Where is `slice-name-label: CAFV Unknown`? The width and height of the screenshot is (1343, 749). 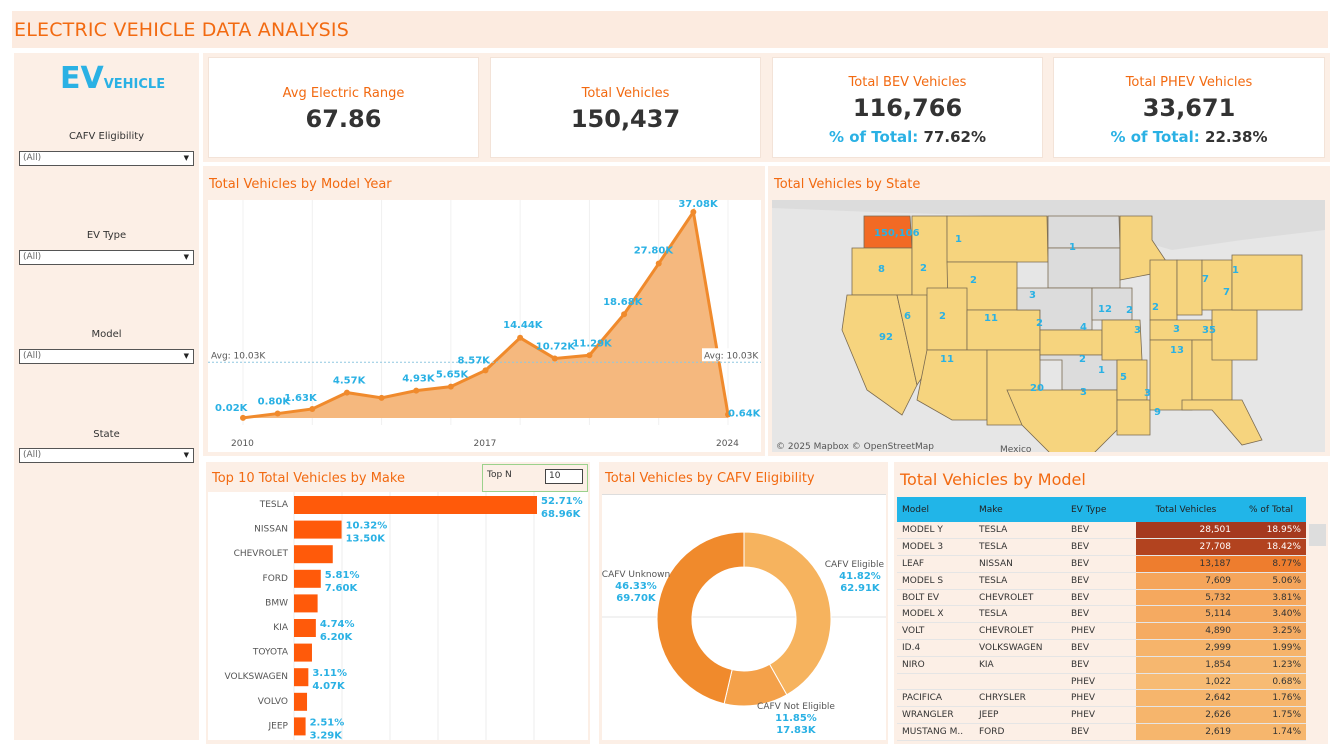 slice-name-label: CAFV Unknown is located at coordinates (636, 575).